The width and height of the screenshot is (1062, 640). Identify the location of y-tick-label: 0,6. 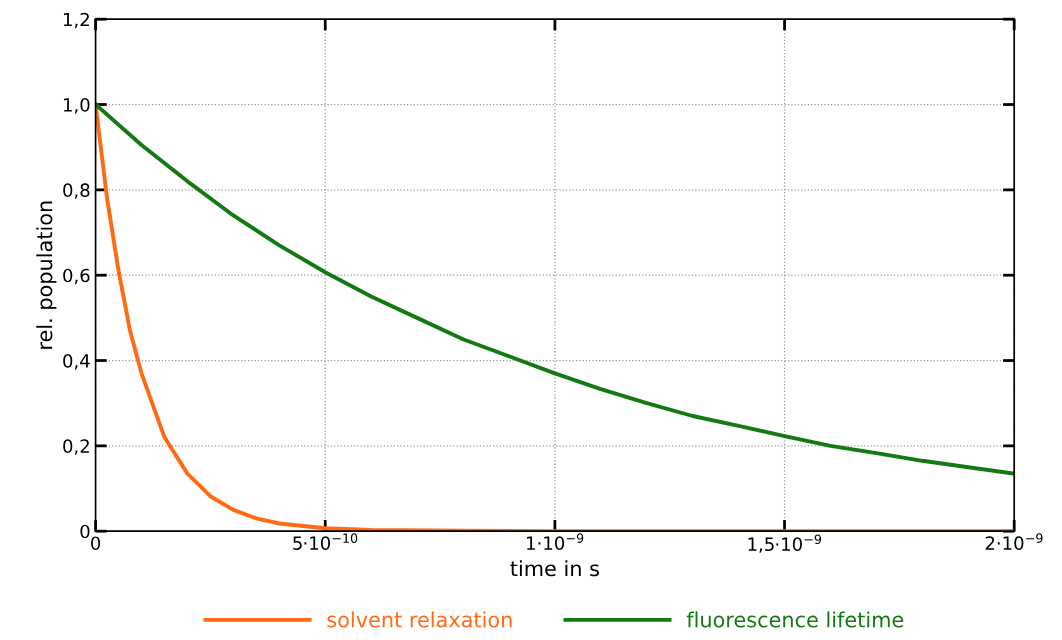
(76, 276).